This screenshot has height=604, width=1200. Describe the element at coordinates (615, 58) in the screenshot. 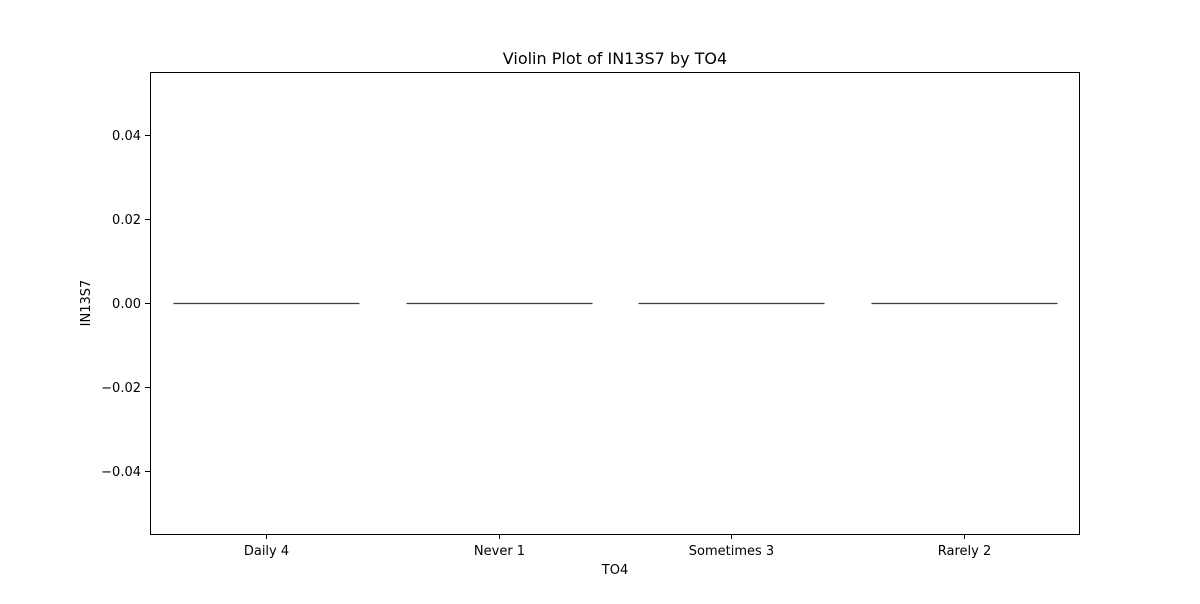

I see `chart-title: Violin Plot of IN13S7 by TO4` at that location.